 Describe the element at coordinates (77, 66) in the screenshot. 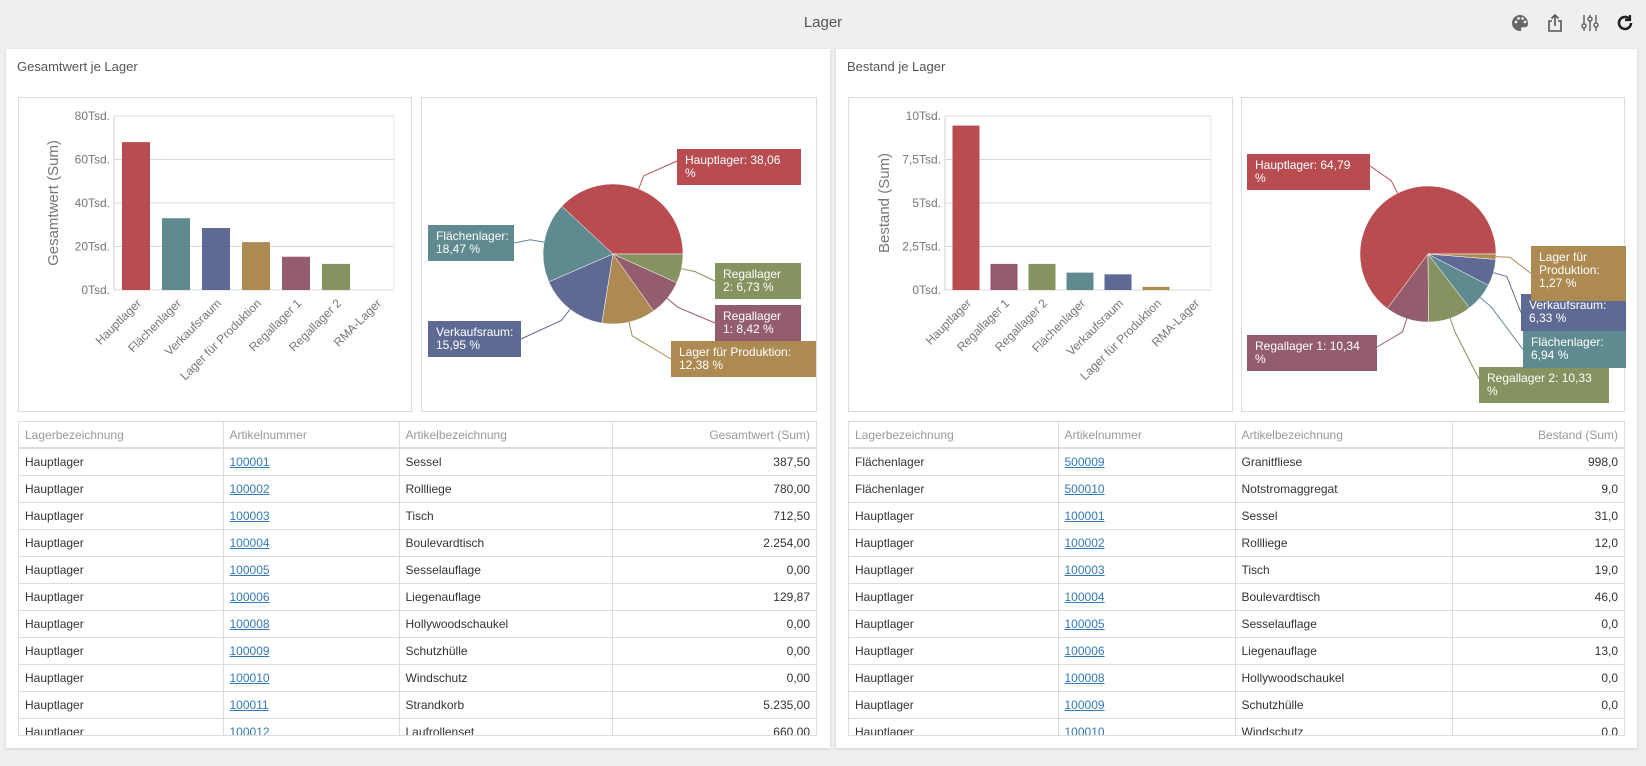

I see `panel-title: Gesamtwert je Lager` at that location.